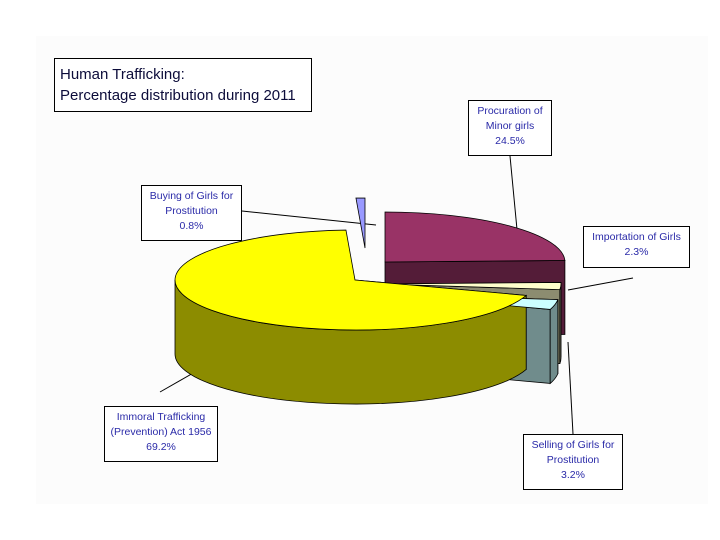  I want to click on label-selling-line-1: Selling of Girls for, so click(573, 445).